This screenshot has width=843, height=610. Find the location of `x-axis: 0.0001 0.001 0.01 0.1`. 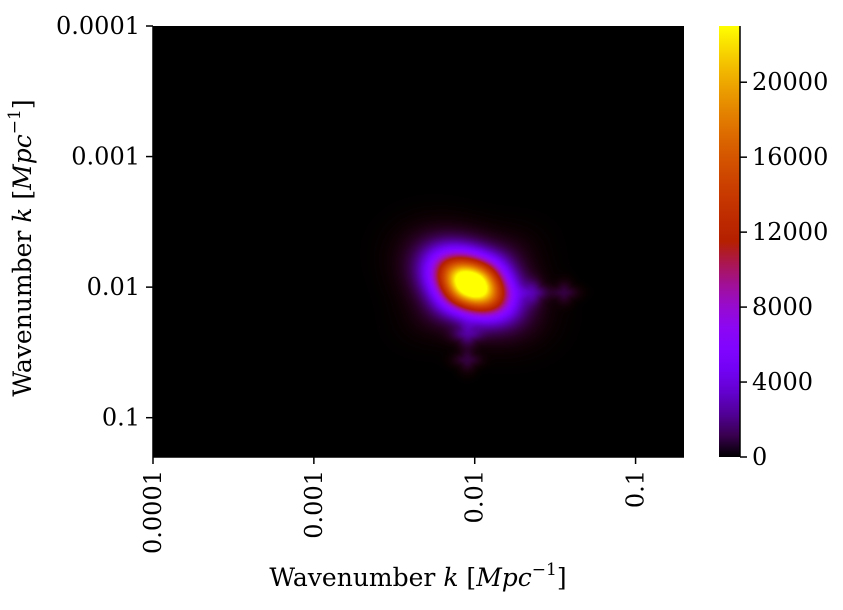

x-axis: 0.0001 0.001 0.01 0.1 is located at coordinates (411, 505).